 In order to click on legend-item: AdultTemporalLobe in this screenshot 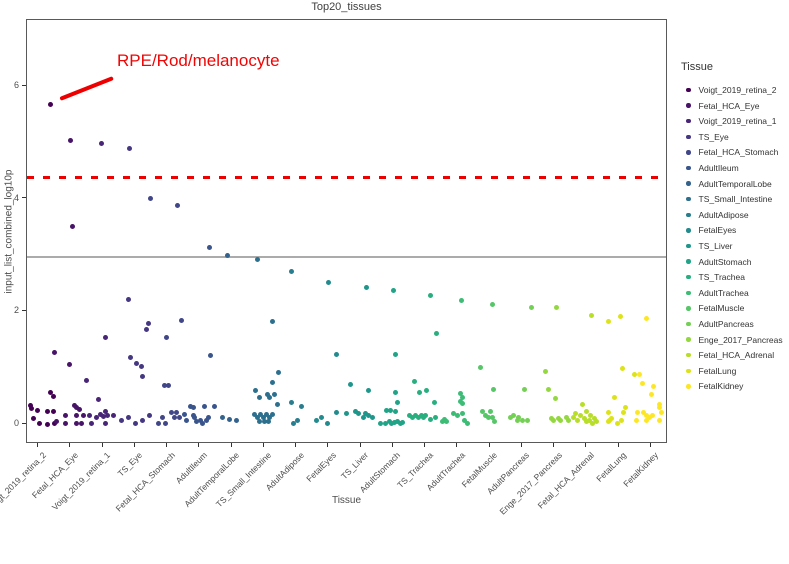, I will do `click(726, 183)`.